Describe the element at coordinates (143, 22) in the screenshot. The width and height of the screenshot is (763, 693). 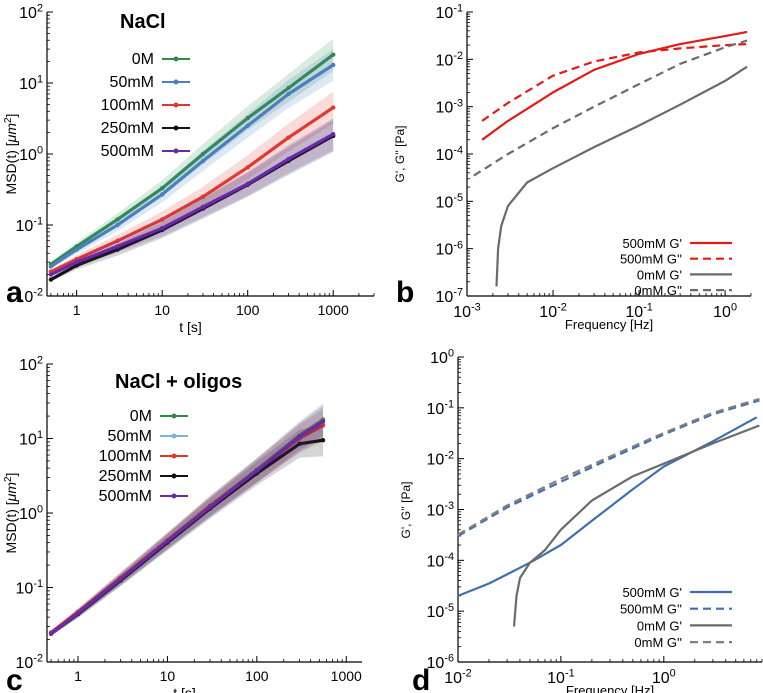
I see `chart-title: NaCl` at that location.